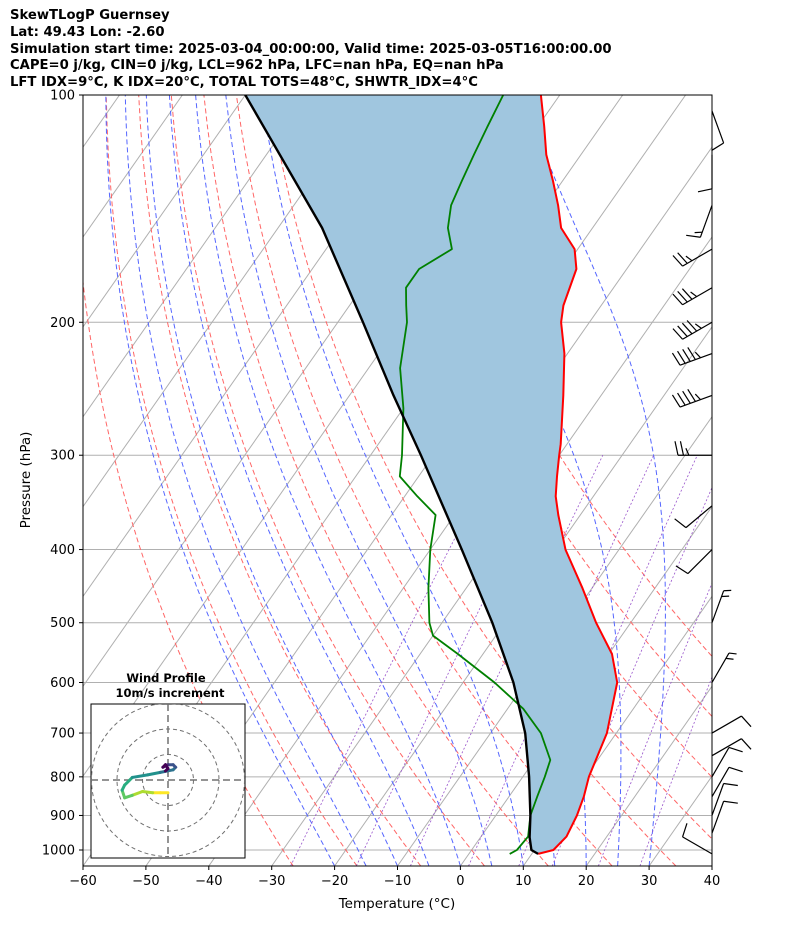 This screenshot has height=937, width=794. Describe the element at coordinates (62, 777) in the screenshot. I see `y-tick-label: 800` at that location.